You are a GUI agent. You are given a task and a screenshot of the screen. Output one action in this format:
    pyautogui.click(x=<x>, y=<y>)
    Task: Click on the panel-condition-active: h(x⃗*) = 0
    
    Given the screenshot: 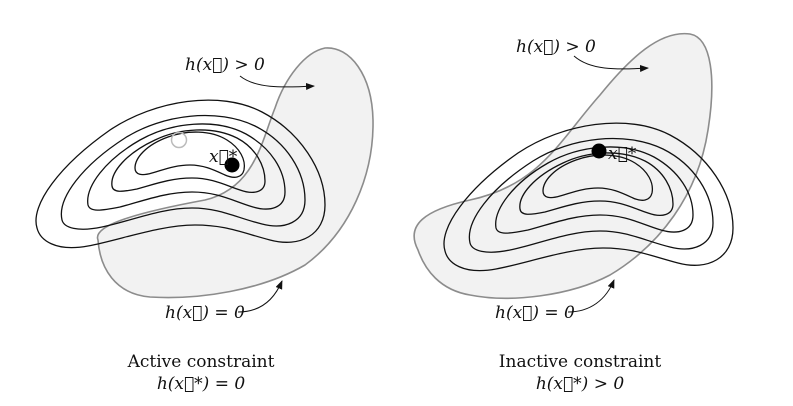 What is the action you would take?
    pyautogui.click(x=201, y=384)
    